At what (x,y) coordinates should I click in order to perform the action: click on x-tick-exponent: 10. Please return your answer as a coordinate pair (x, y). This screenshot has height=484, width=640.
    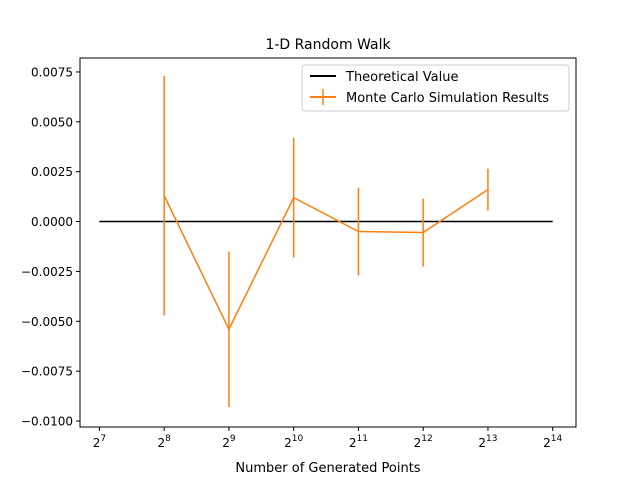
    Looking at the image, I should click on (298, 439).